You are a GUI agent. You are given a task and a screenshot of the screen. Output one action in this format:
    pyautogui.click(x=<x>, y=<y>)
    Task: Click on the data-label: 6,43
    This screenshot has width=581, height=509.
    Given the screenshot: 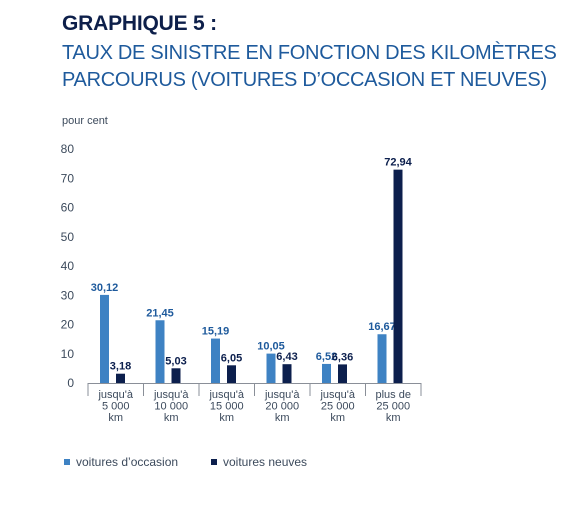 What is the action you would take?
    pyautogui.click(x=286, y=357)
    